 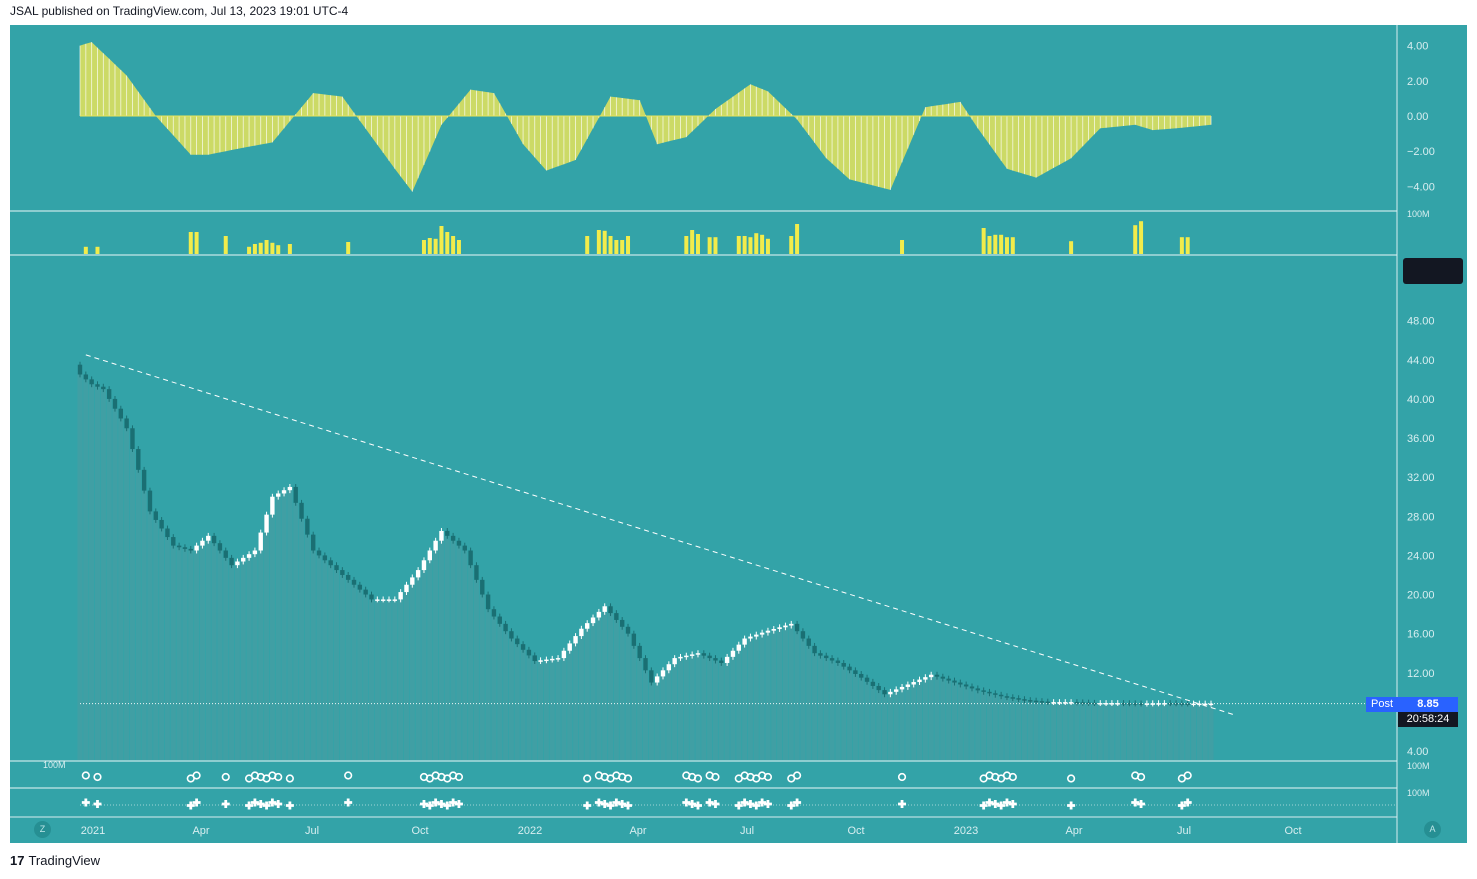 What do you see at coordinates (1432, 829) in the screenshot?
I see `auto-button: A` at bounding box center [1432, 829].